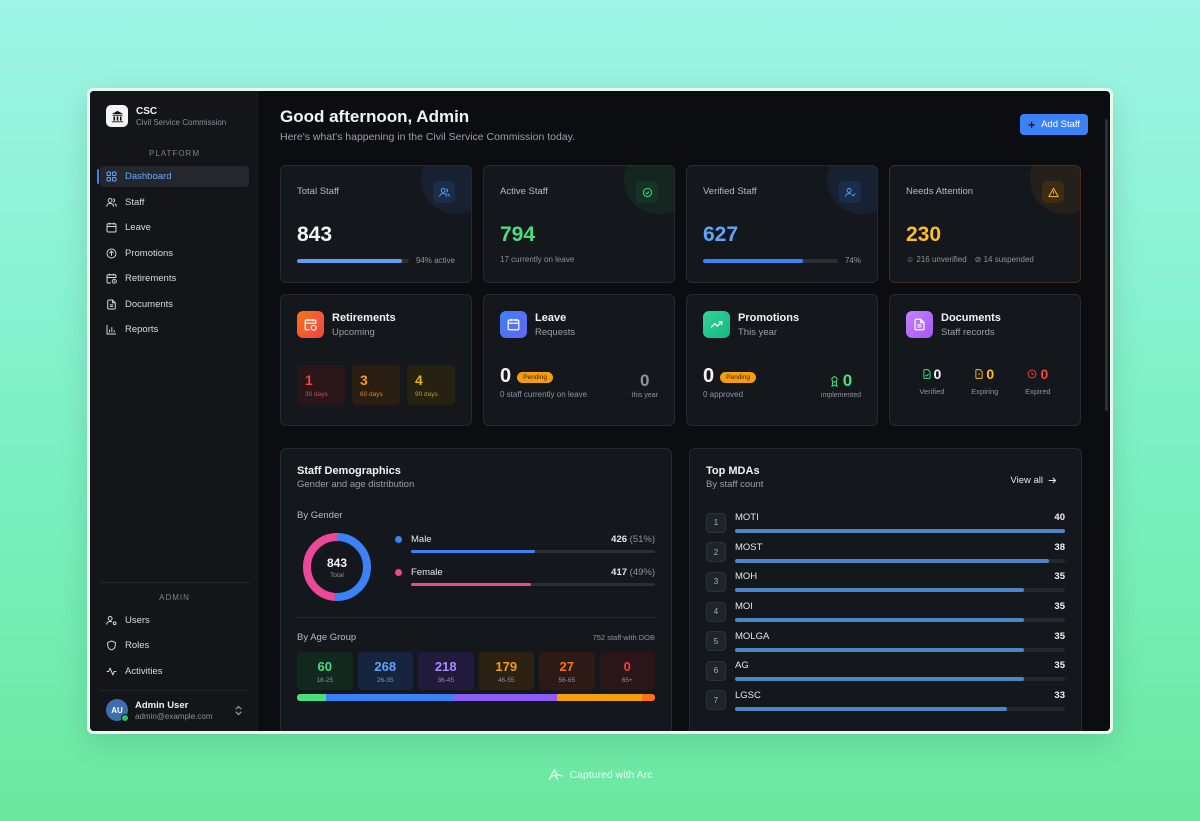 The height and width of the screenshot is (821, 1200). What do you see at coordinates (1106, 265) in the screenshot?
I see `scrollbar` at bounding box center [1106, 265].